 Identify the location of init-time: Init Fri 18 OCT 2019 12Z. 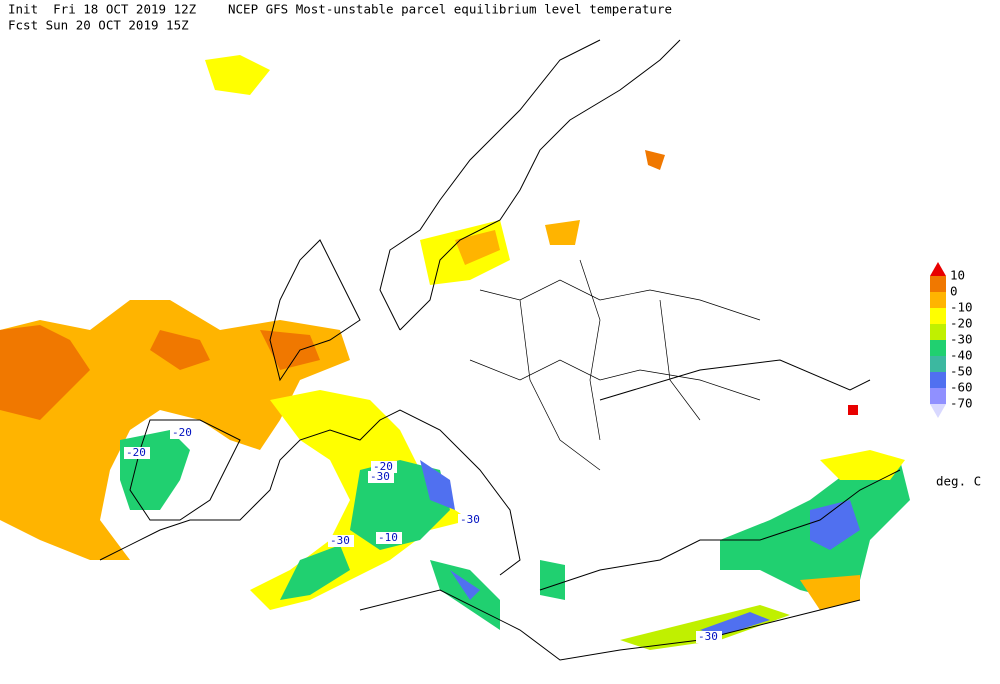
(102, 9).